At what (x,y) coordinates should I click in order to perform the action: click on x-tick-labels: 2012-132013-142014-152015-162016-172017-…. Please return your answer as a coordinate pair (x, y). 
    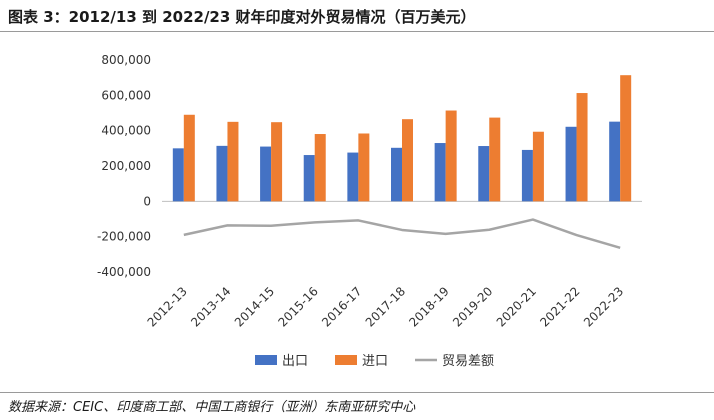
    Looking at the image, I should click on (386, 306).